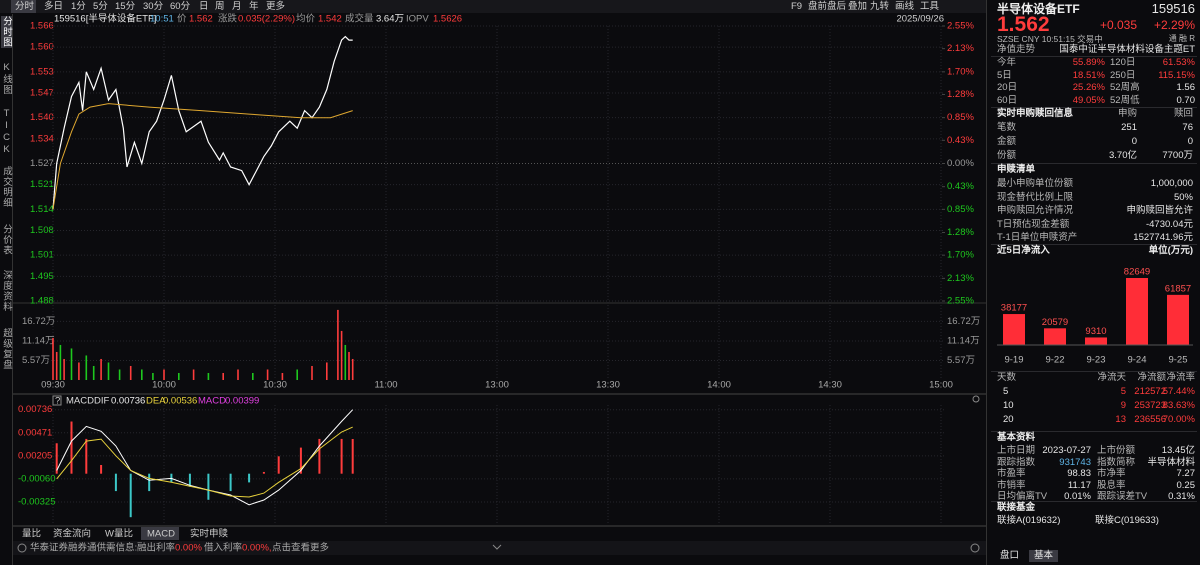  What do you see at coordinates (6, 291) in the screenshot?
I see `side-tab: 深度资料` at bounding box center [6, 291].